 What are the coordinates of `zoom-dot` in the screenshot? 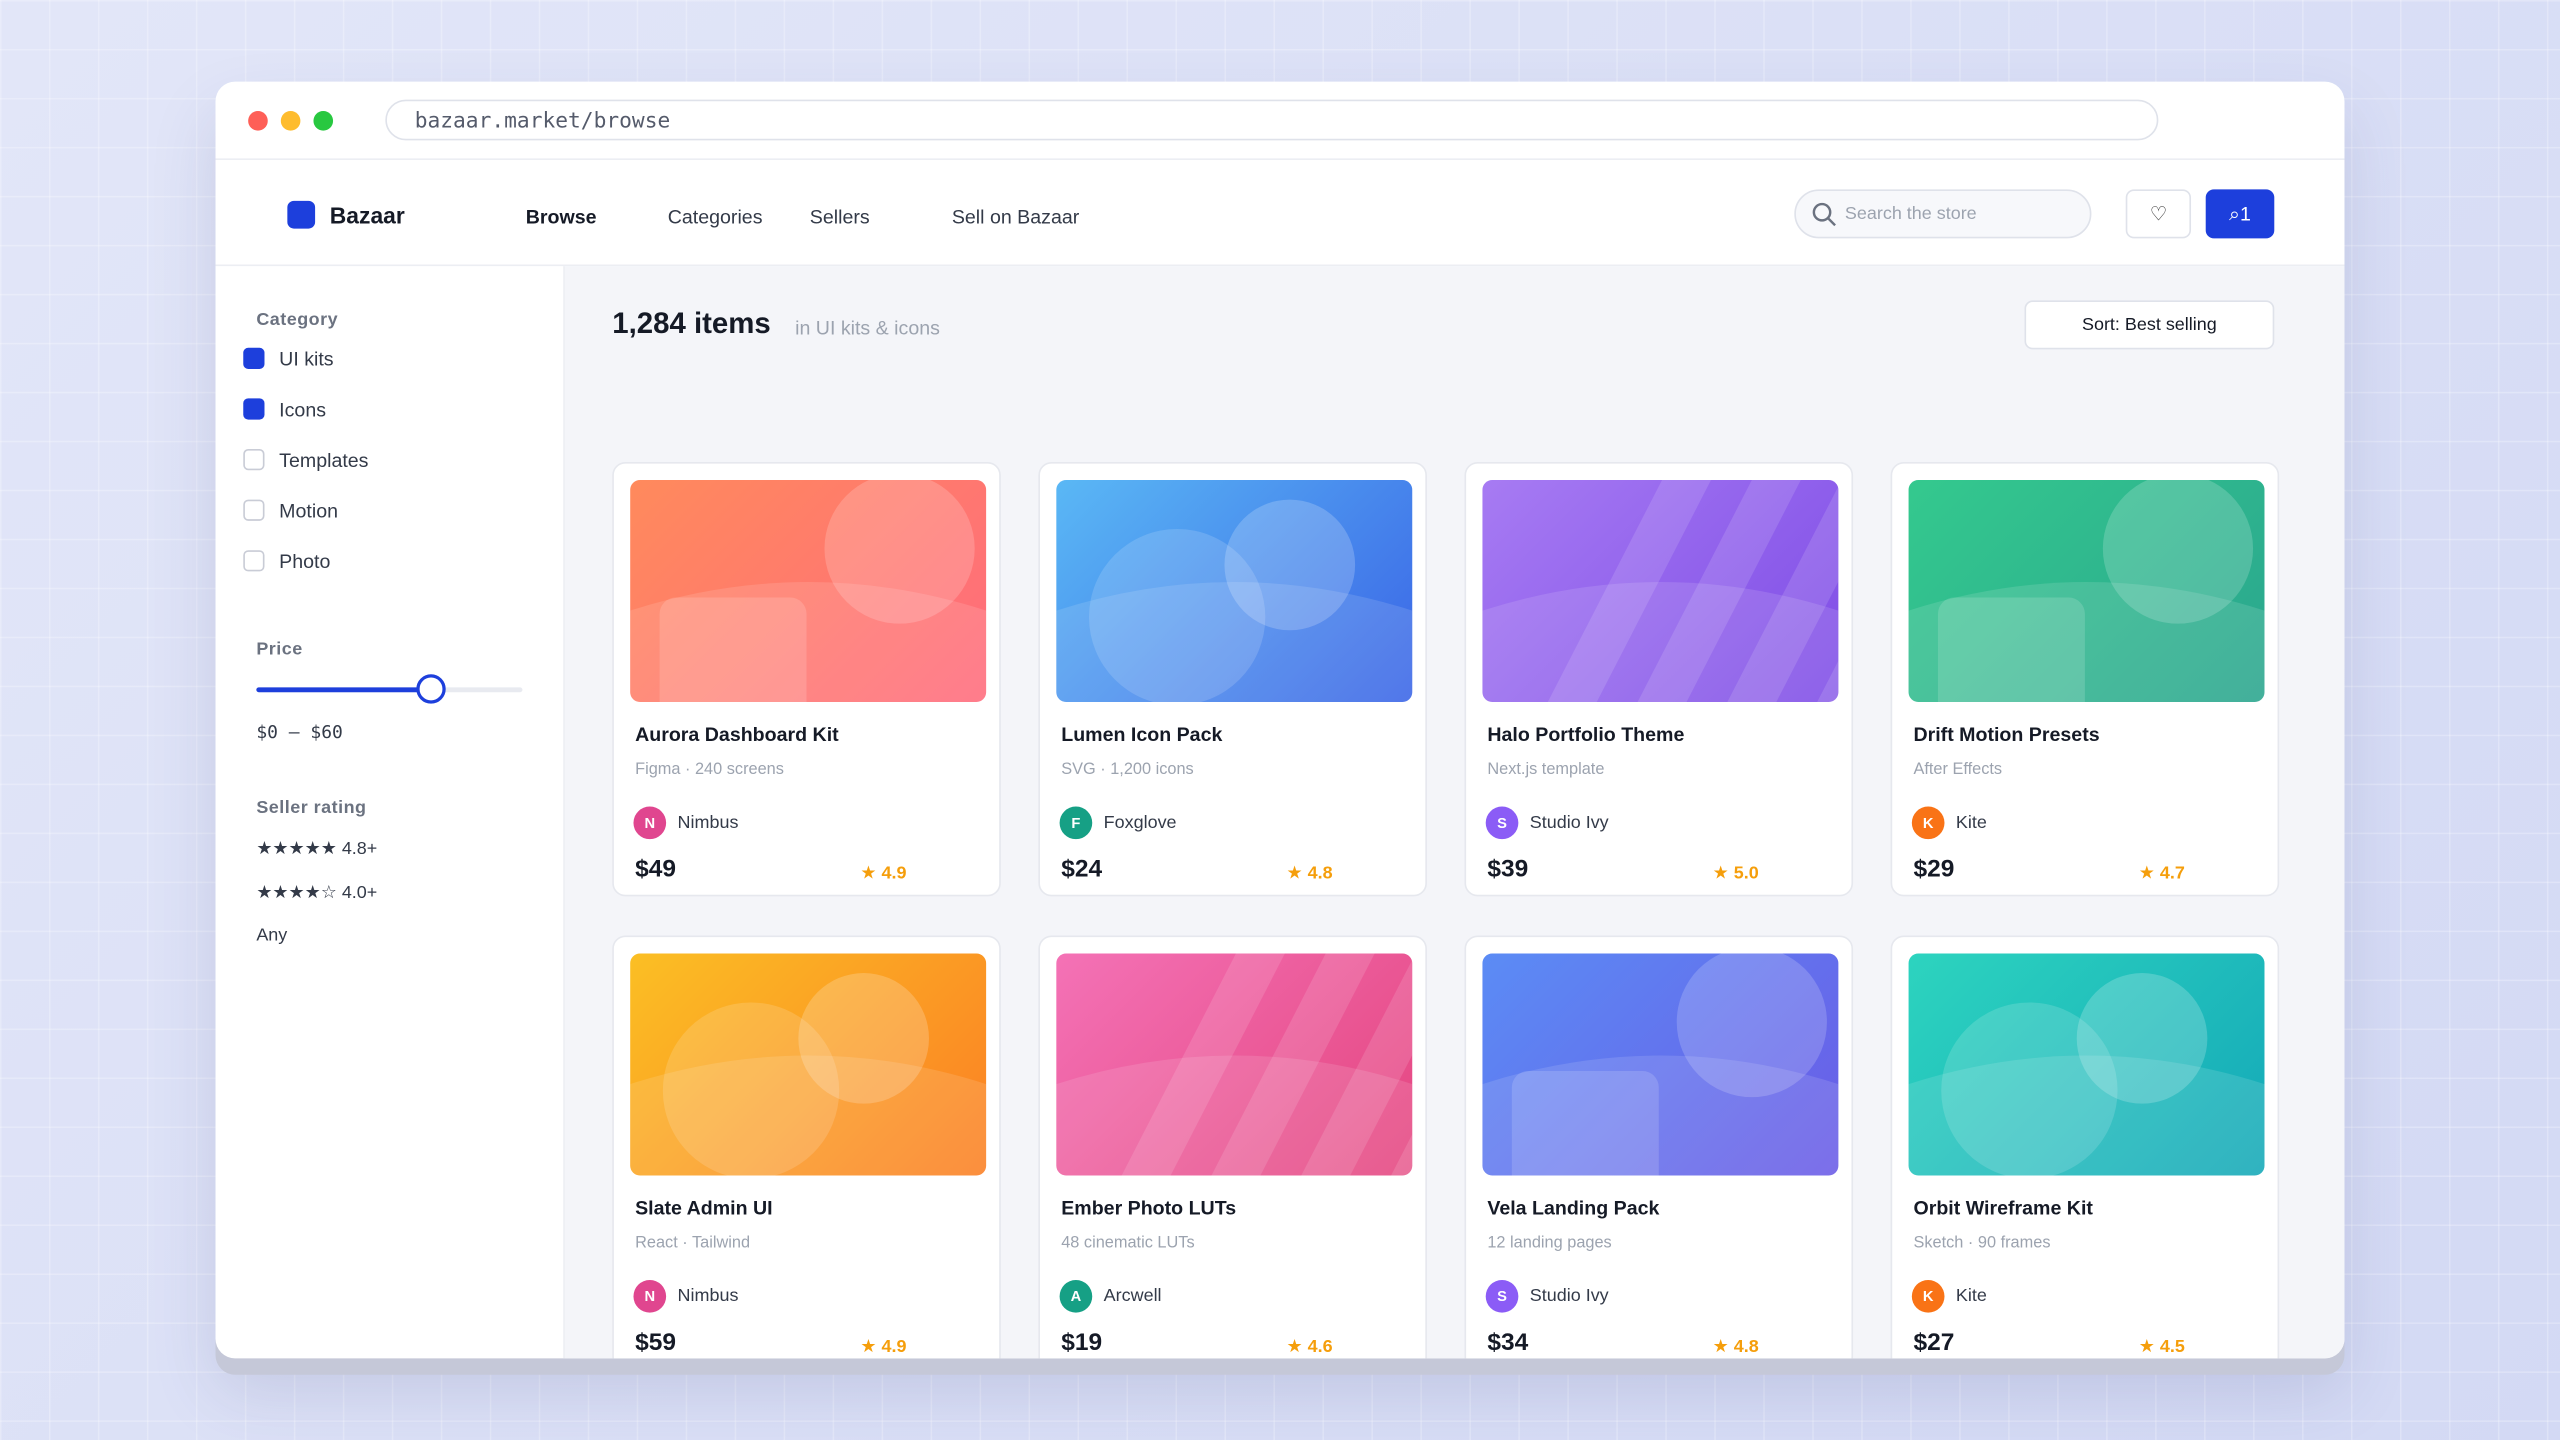 It's located at (323, 121).